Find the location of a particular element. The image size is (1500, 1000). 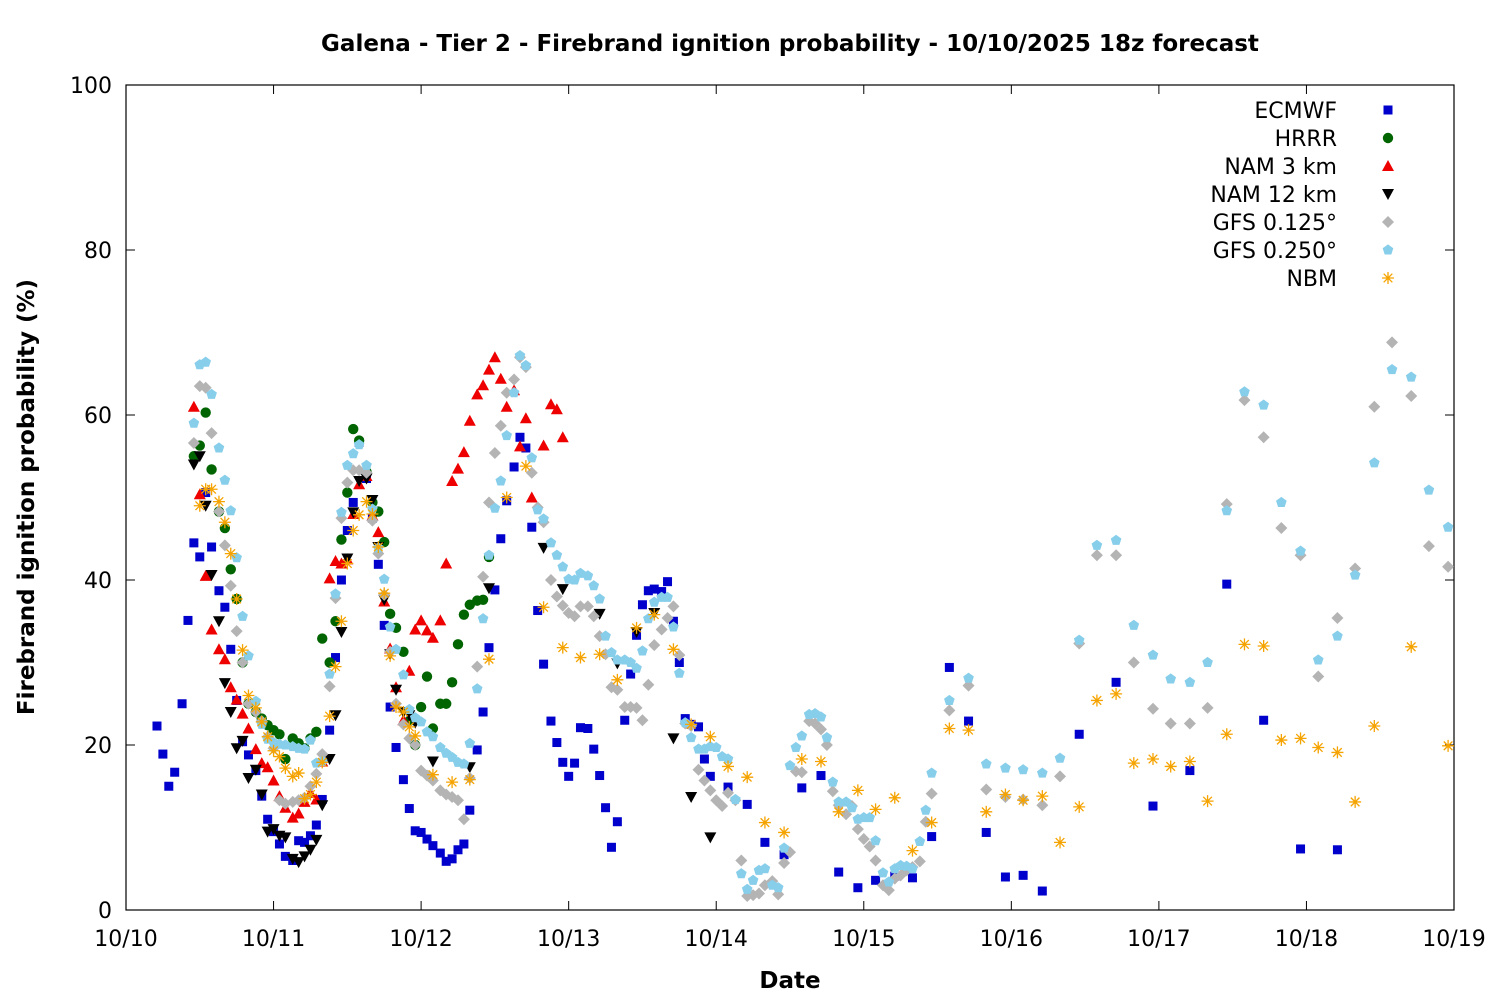

y-tick-label: 0 is located at coordinates (105, 911).